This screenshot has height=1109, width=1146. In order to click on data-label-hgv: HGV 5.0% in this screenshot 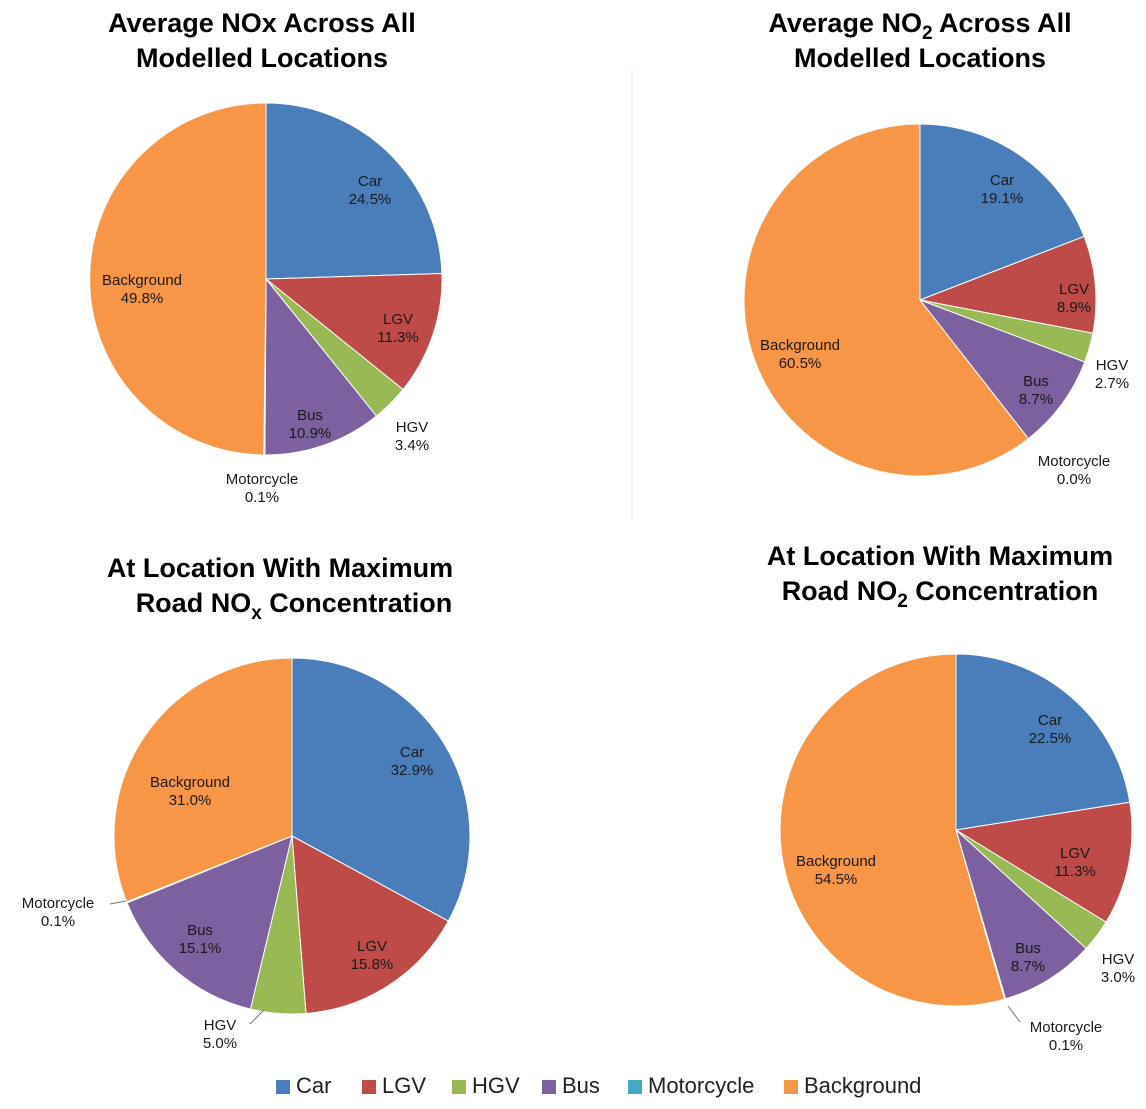, I will do `click(220, 1034)`.